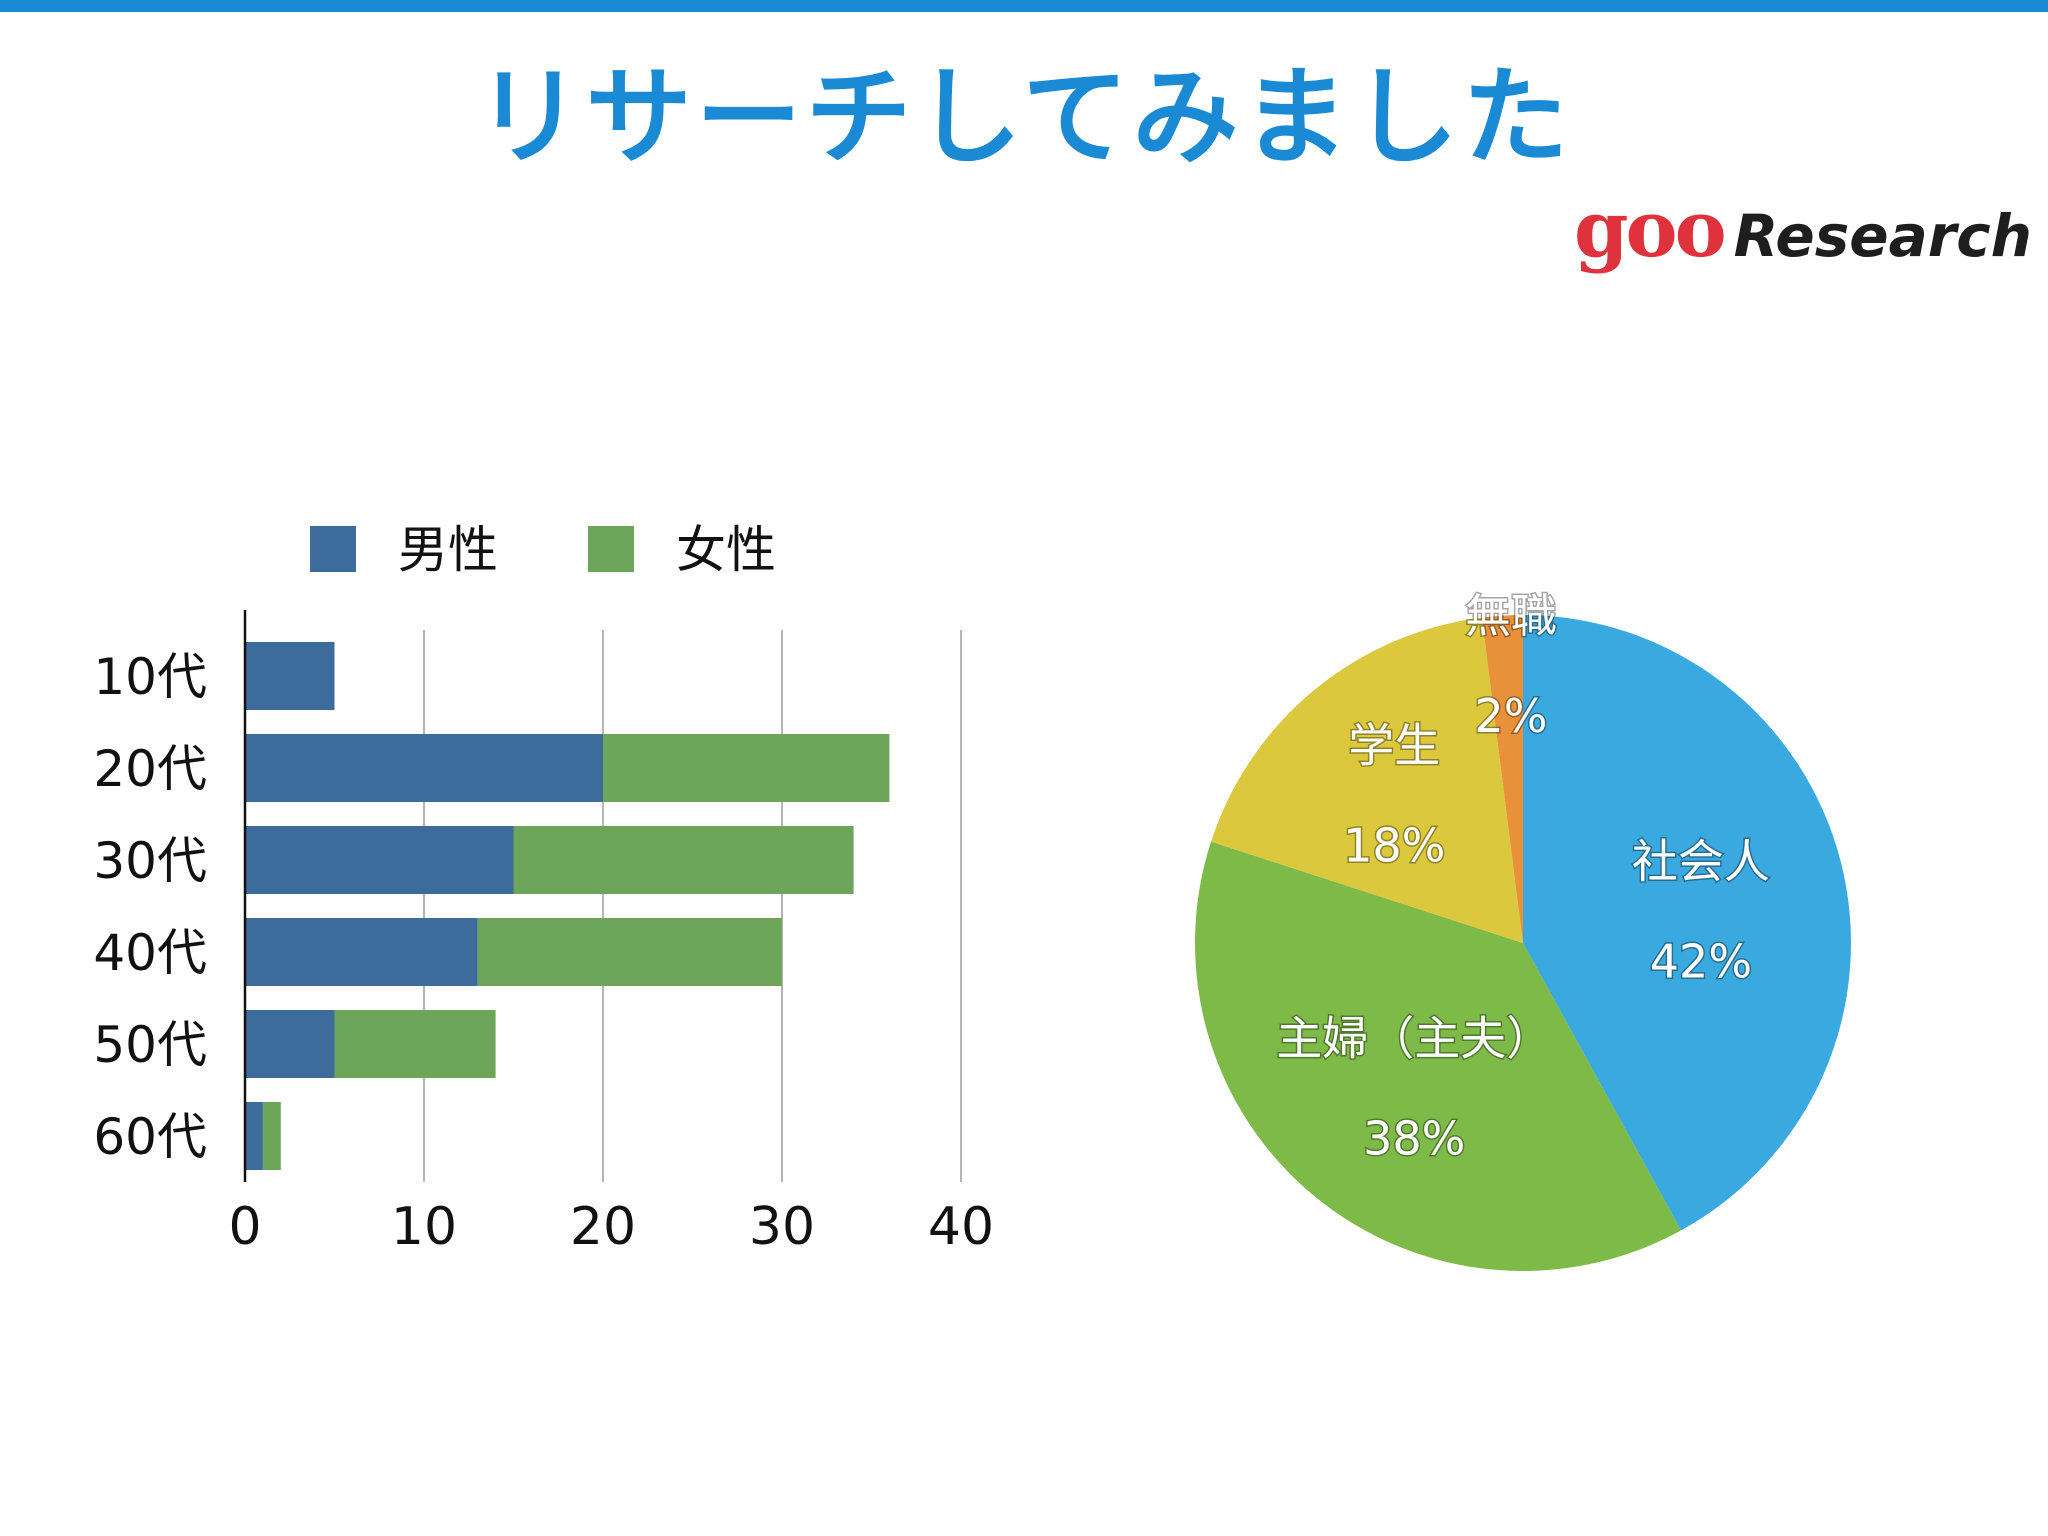  Describe the element at coordinates (244, 1227) in the screenshot. I see `x-tick-label: 0` at that location.